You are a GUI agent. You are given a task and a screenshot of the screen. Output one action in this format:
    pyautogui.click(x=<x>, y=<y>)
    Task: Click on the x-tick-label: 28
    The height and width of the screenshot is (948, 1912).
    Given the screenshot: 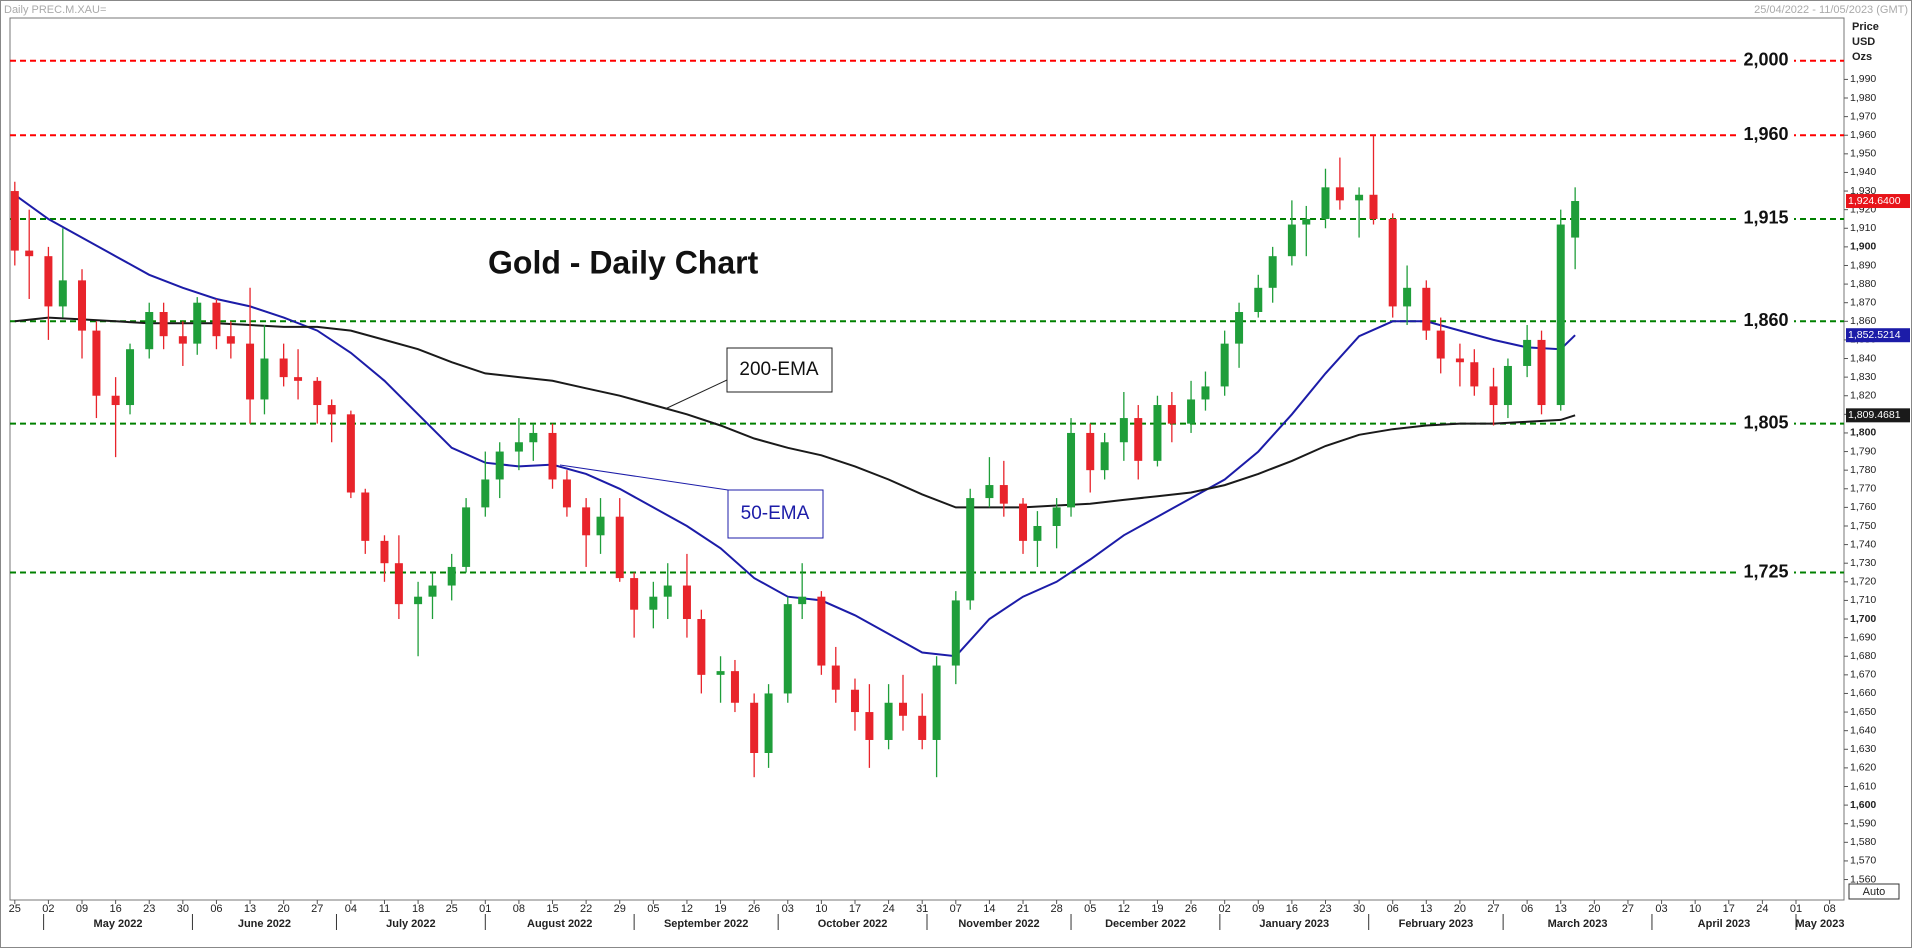 What is the action you would take?
    pyautogui.click(x=1057, y=909)
    